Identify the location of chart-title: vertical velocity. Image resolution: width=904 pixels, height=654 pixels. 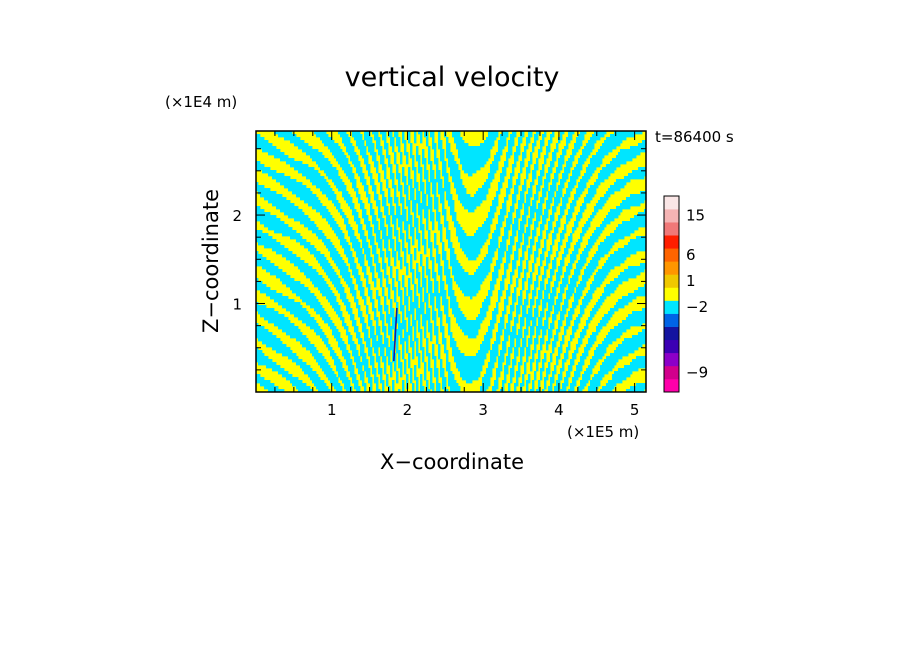
(452, 77).